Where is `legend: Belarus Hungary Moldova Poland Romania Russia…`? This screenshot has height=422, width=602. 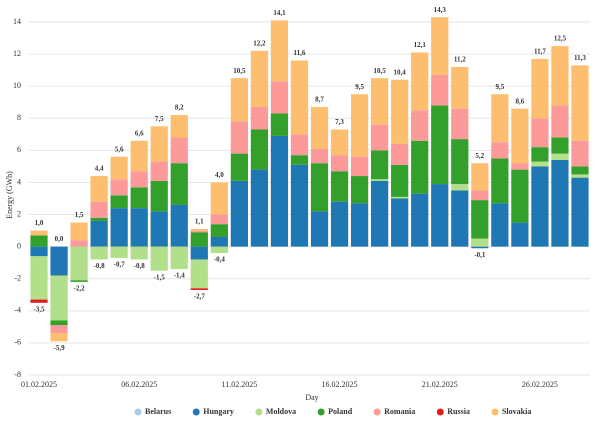
legend: Belarus Hungary Moldova Poland Romania Russia… is located at coordinates (332, 411).